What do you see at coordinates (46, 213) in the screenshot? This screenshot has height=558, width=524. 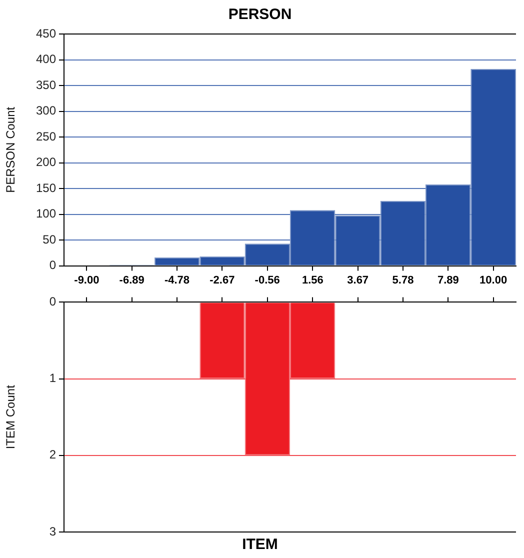 I see `y-tick-label: 100` at bounding box center [46, 213].